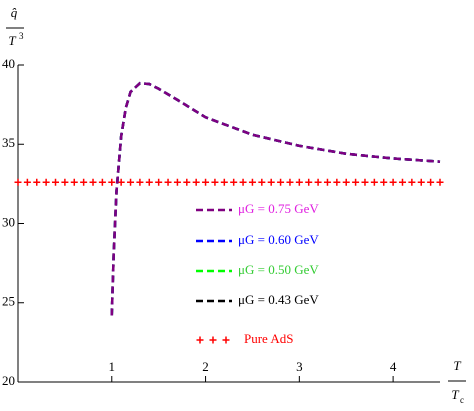  What do you see at coordinates (455, 394) in the screenshot?
I see `x-label-denominator: T` at bounding box center [455, 394].